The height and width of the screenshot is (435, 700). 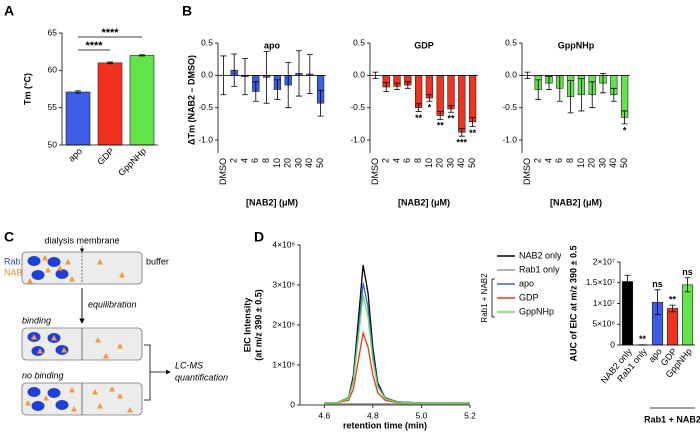 I want to click on y-tick-label: 65, so click(x=53, y=32).